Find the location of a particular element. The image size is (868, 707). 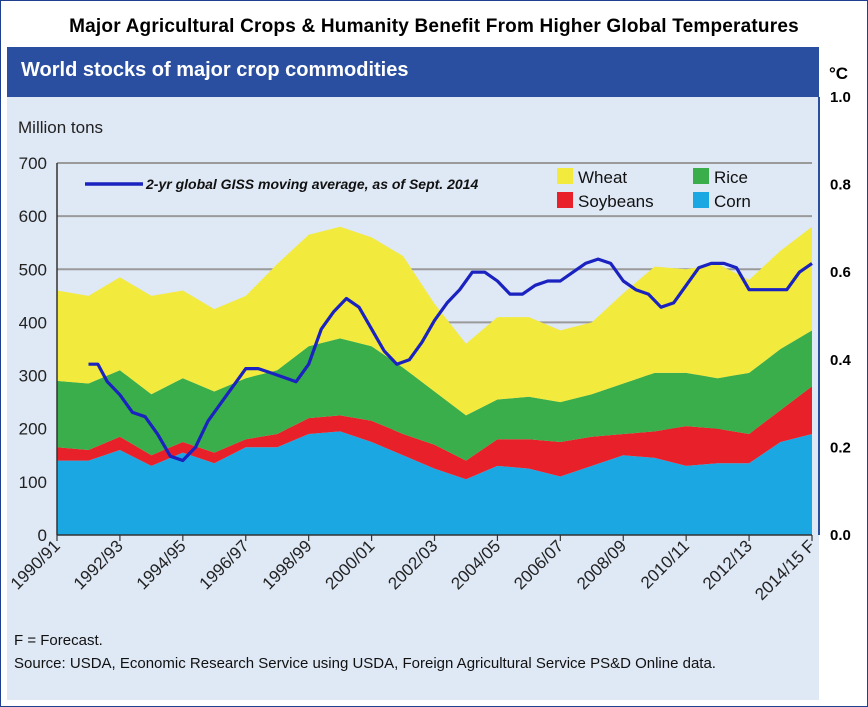

y2-tick-0.4: 0.4 is located at coordinates (841, 360).